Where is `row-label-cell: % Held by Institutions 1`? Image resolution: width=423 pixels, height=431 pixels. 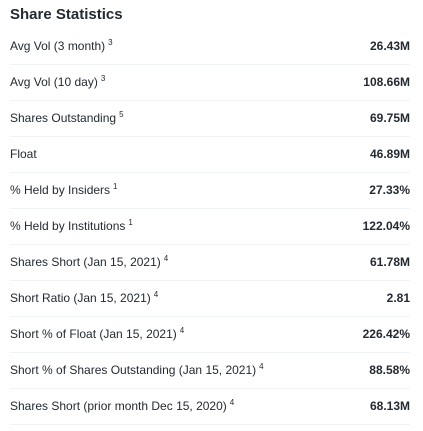 row-label-cell: % Held by Institutions 1 is located at coordinates (178, 226).